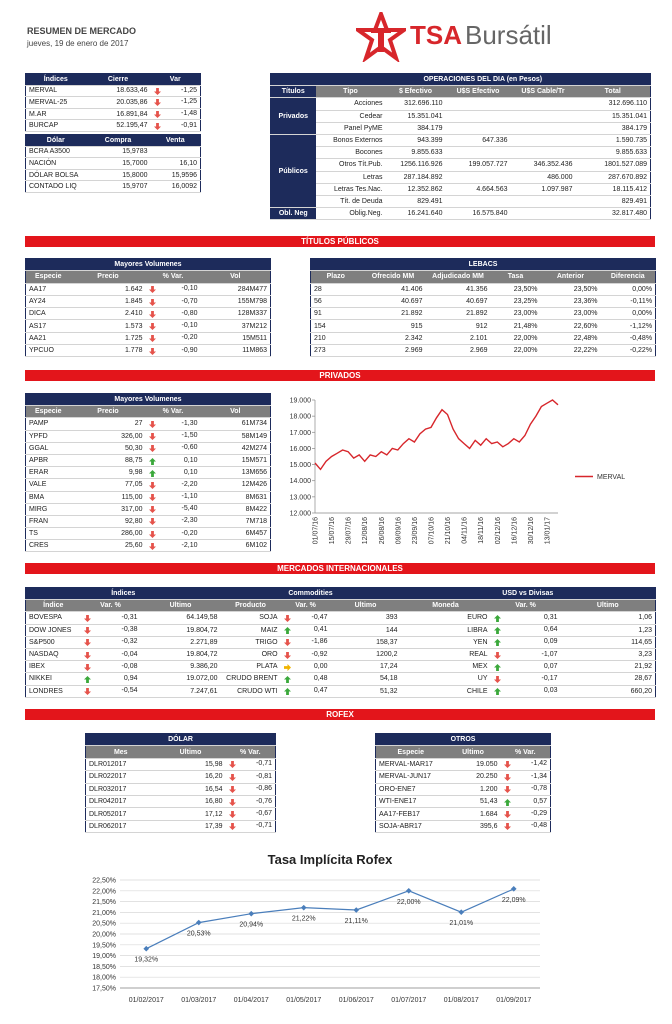 The image size is (672, 1024). What do you see at coordinates (199, 934) in the screenshot?
I see `data-label: 20,53%` at bounding box center [199, 934].